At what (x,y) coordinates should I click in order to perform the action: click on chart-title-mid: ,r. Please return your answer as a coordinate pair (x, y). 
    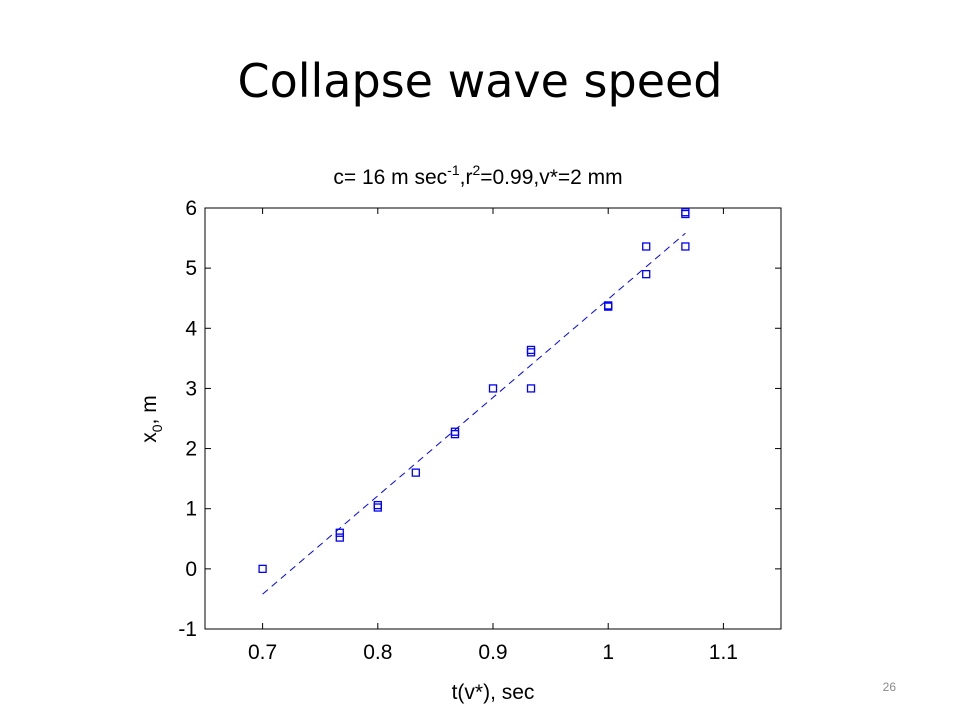
    Looking at the image, I should click on (466, 177).